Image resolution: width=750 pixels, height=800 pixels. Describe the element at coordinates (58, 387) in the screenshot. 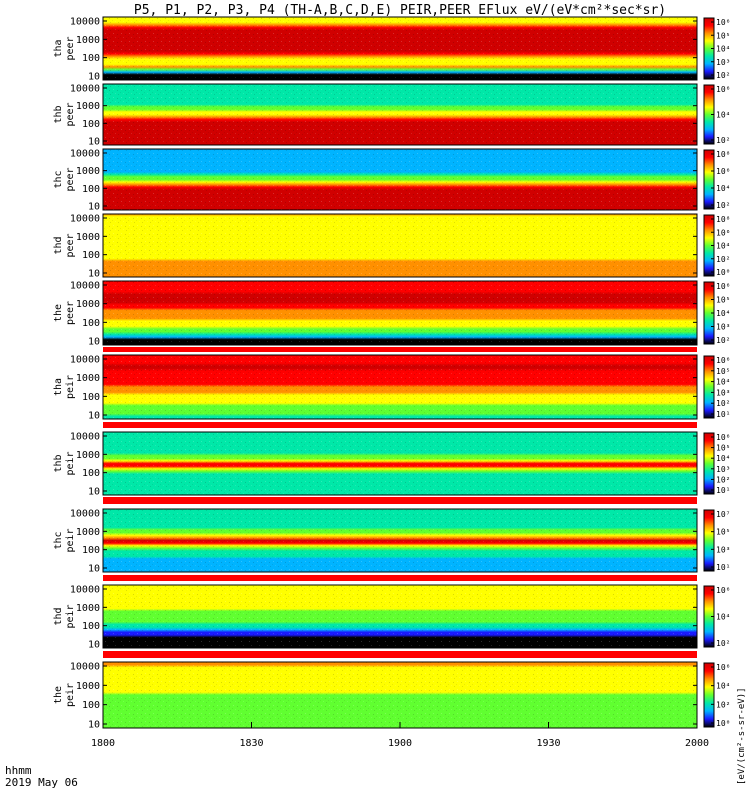

I see `panel-probe-label: tha` at that location.